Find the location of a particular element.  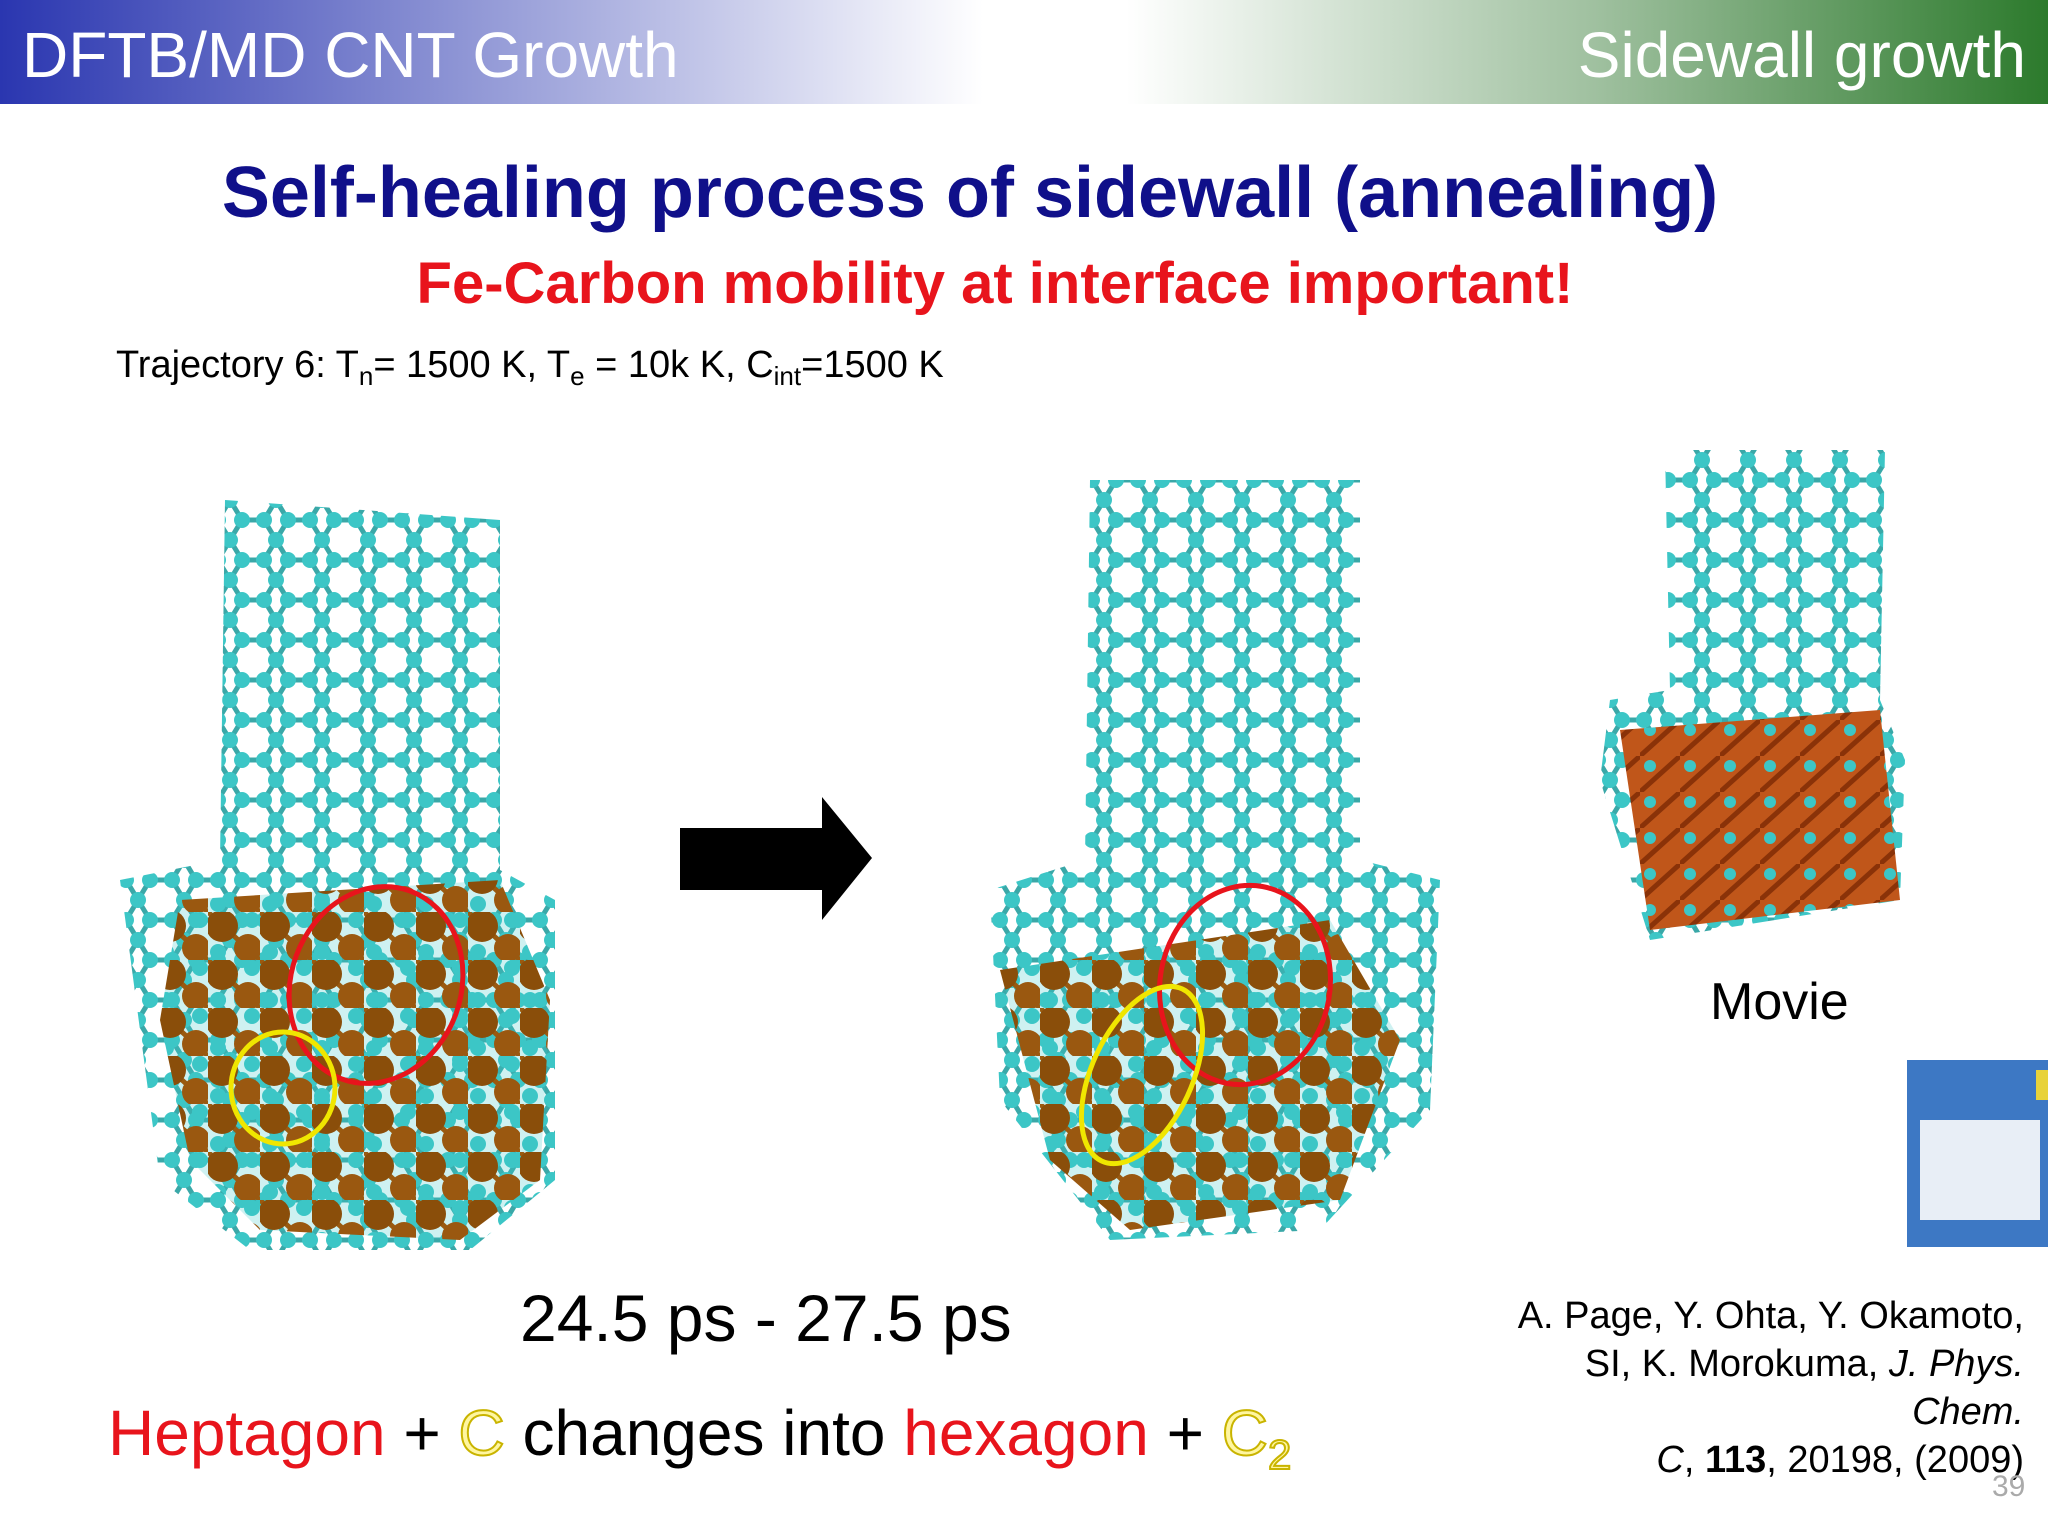

arrow is located at coordinates (776, 858).